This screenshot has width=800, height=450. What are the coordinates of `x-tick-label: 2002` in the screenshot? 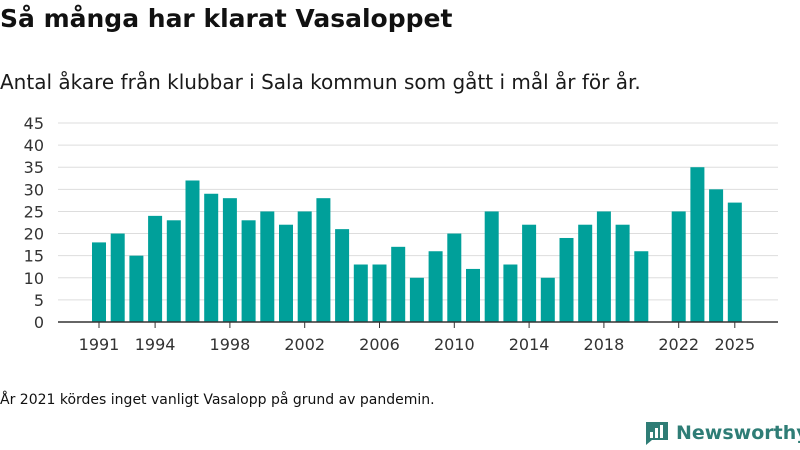 It's located at (304, 344).